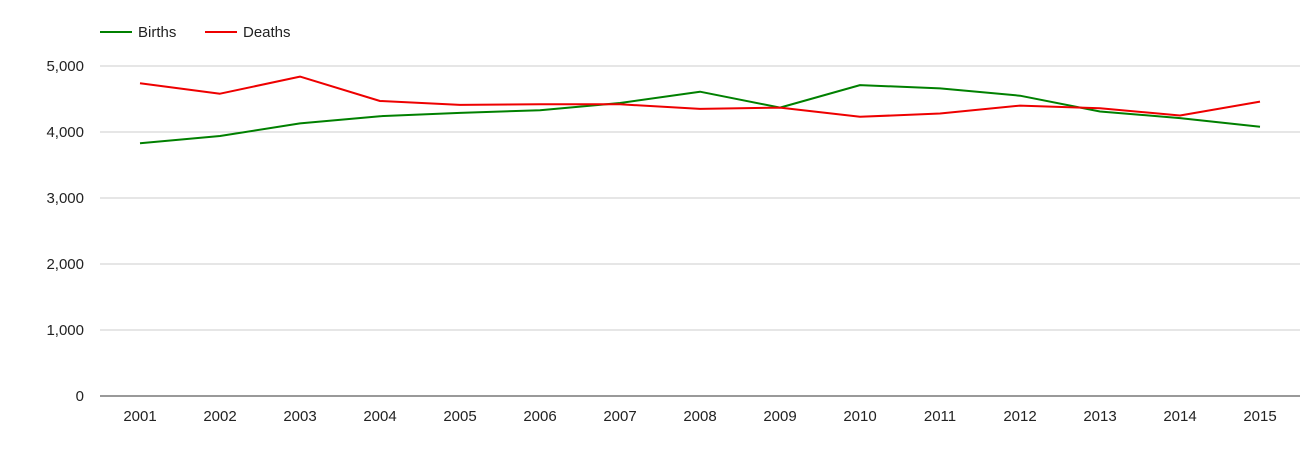 The width and height of the screenshot is (1305, 450). What do you see at coordinates (1099, 416) in the screenshot?
I see `x-tick-label: 2013` at bounding box center [1099, 416].